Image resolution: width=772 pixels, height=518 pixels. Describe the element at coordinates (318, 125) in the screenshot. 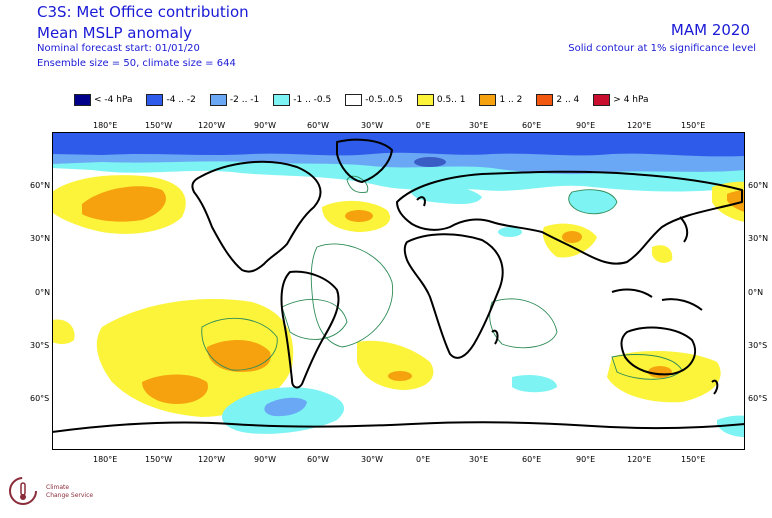

I see `lon-tick-top: 60°W` at that location.